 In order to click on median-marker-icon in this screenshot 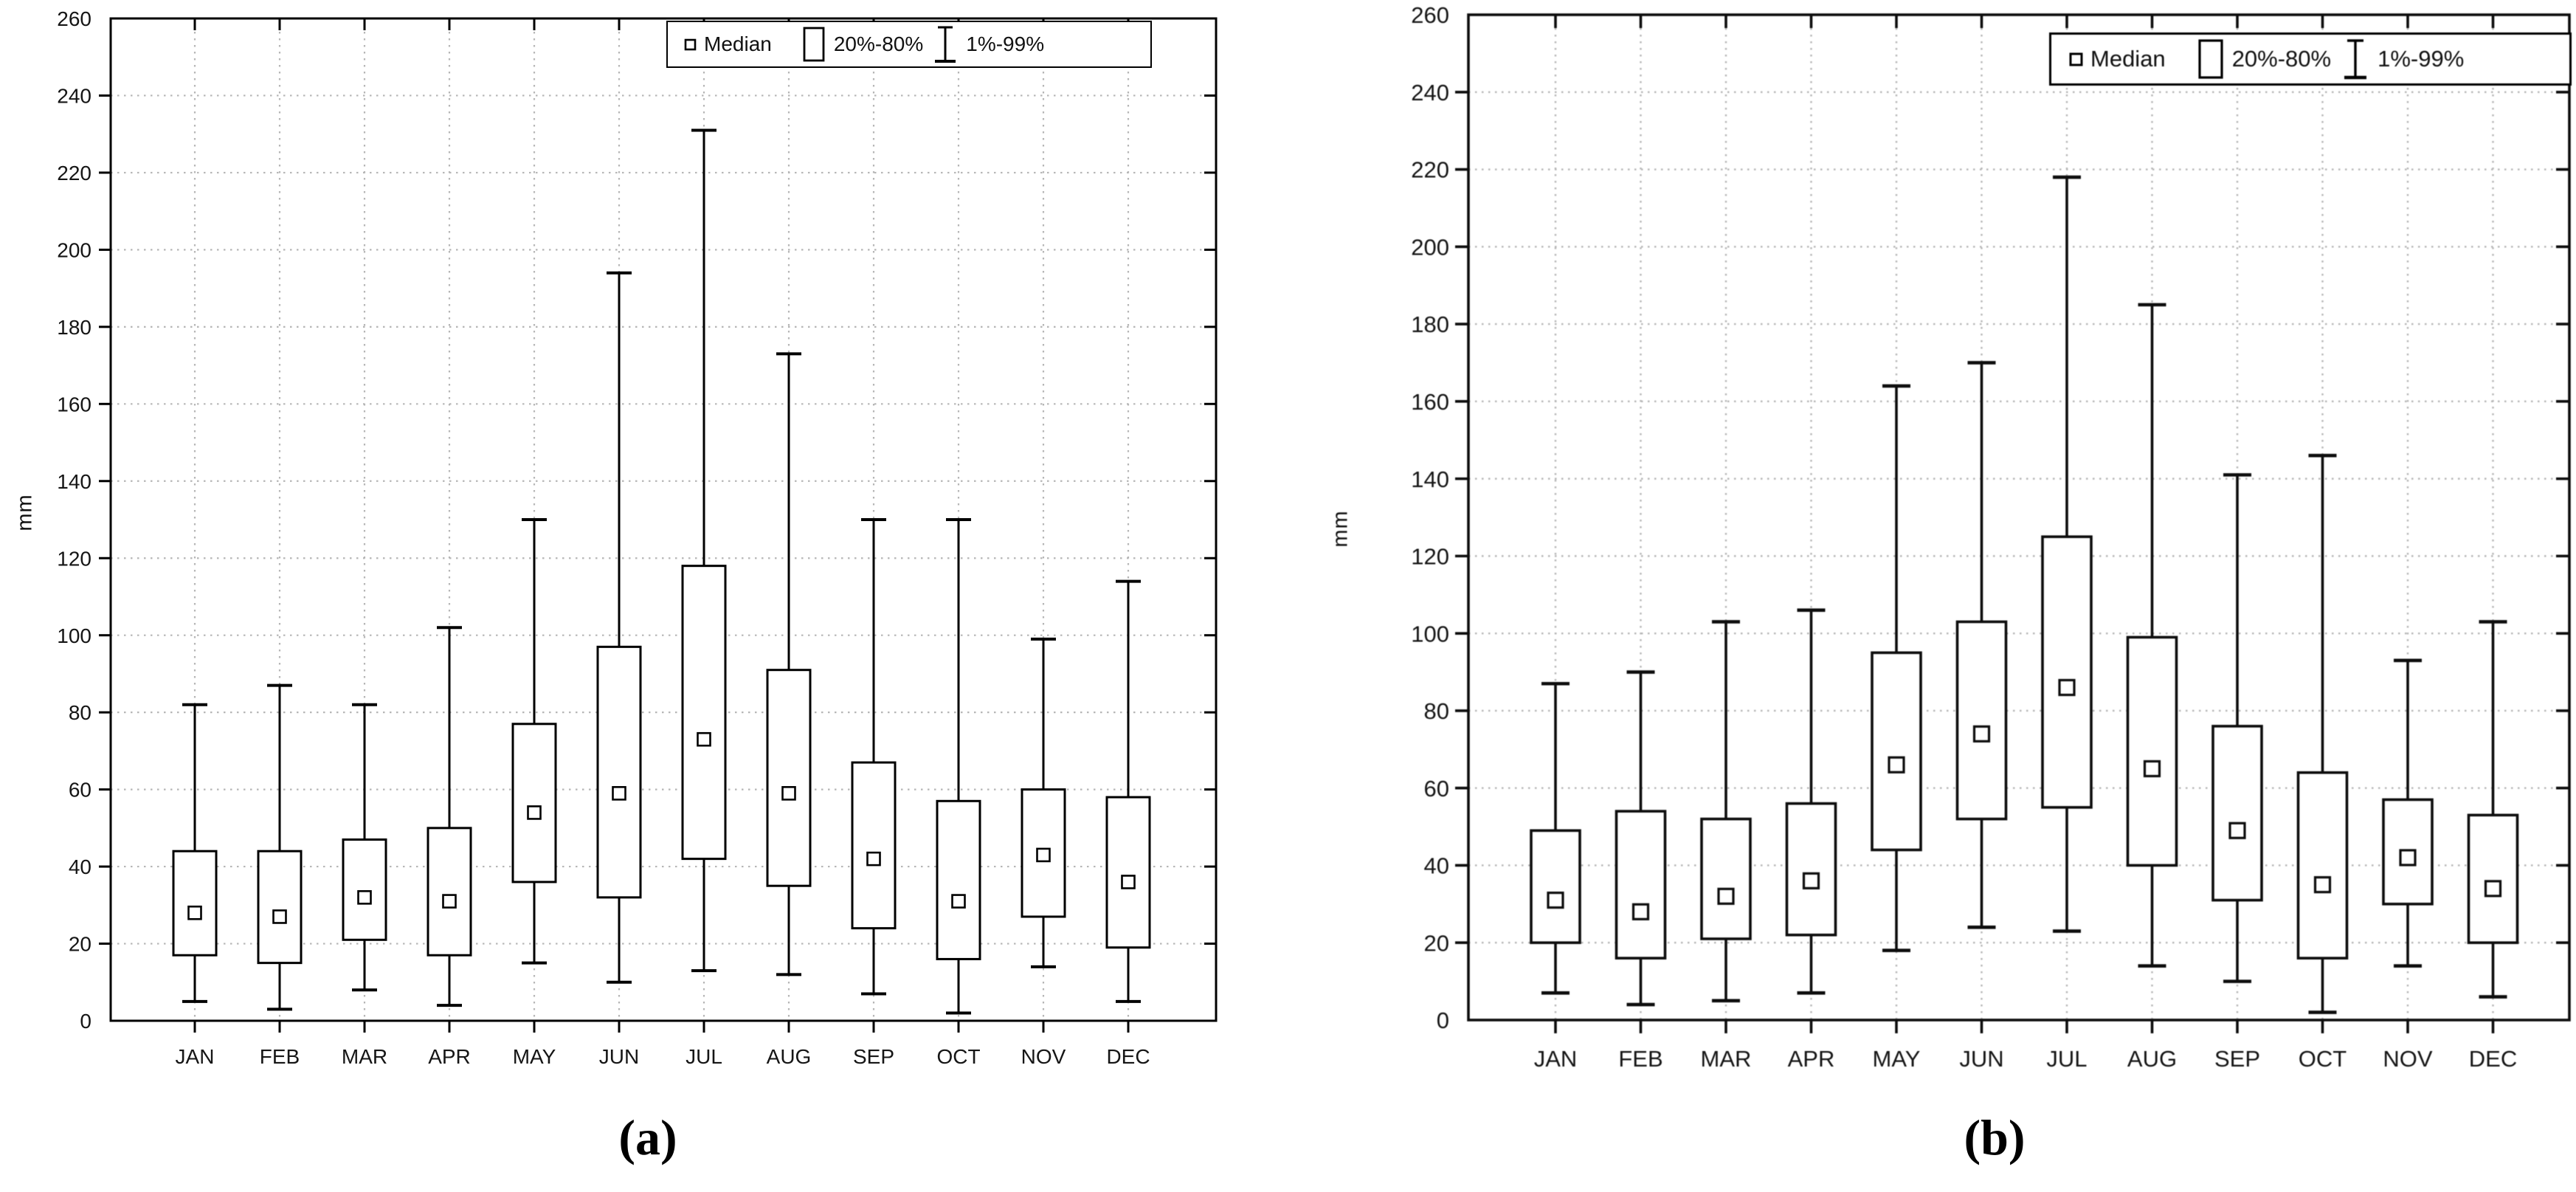, I will do `click(690, 44)`.